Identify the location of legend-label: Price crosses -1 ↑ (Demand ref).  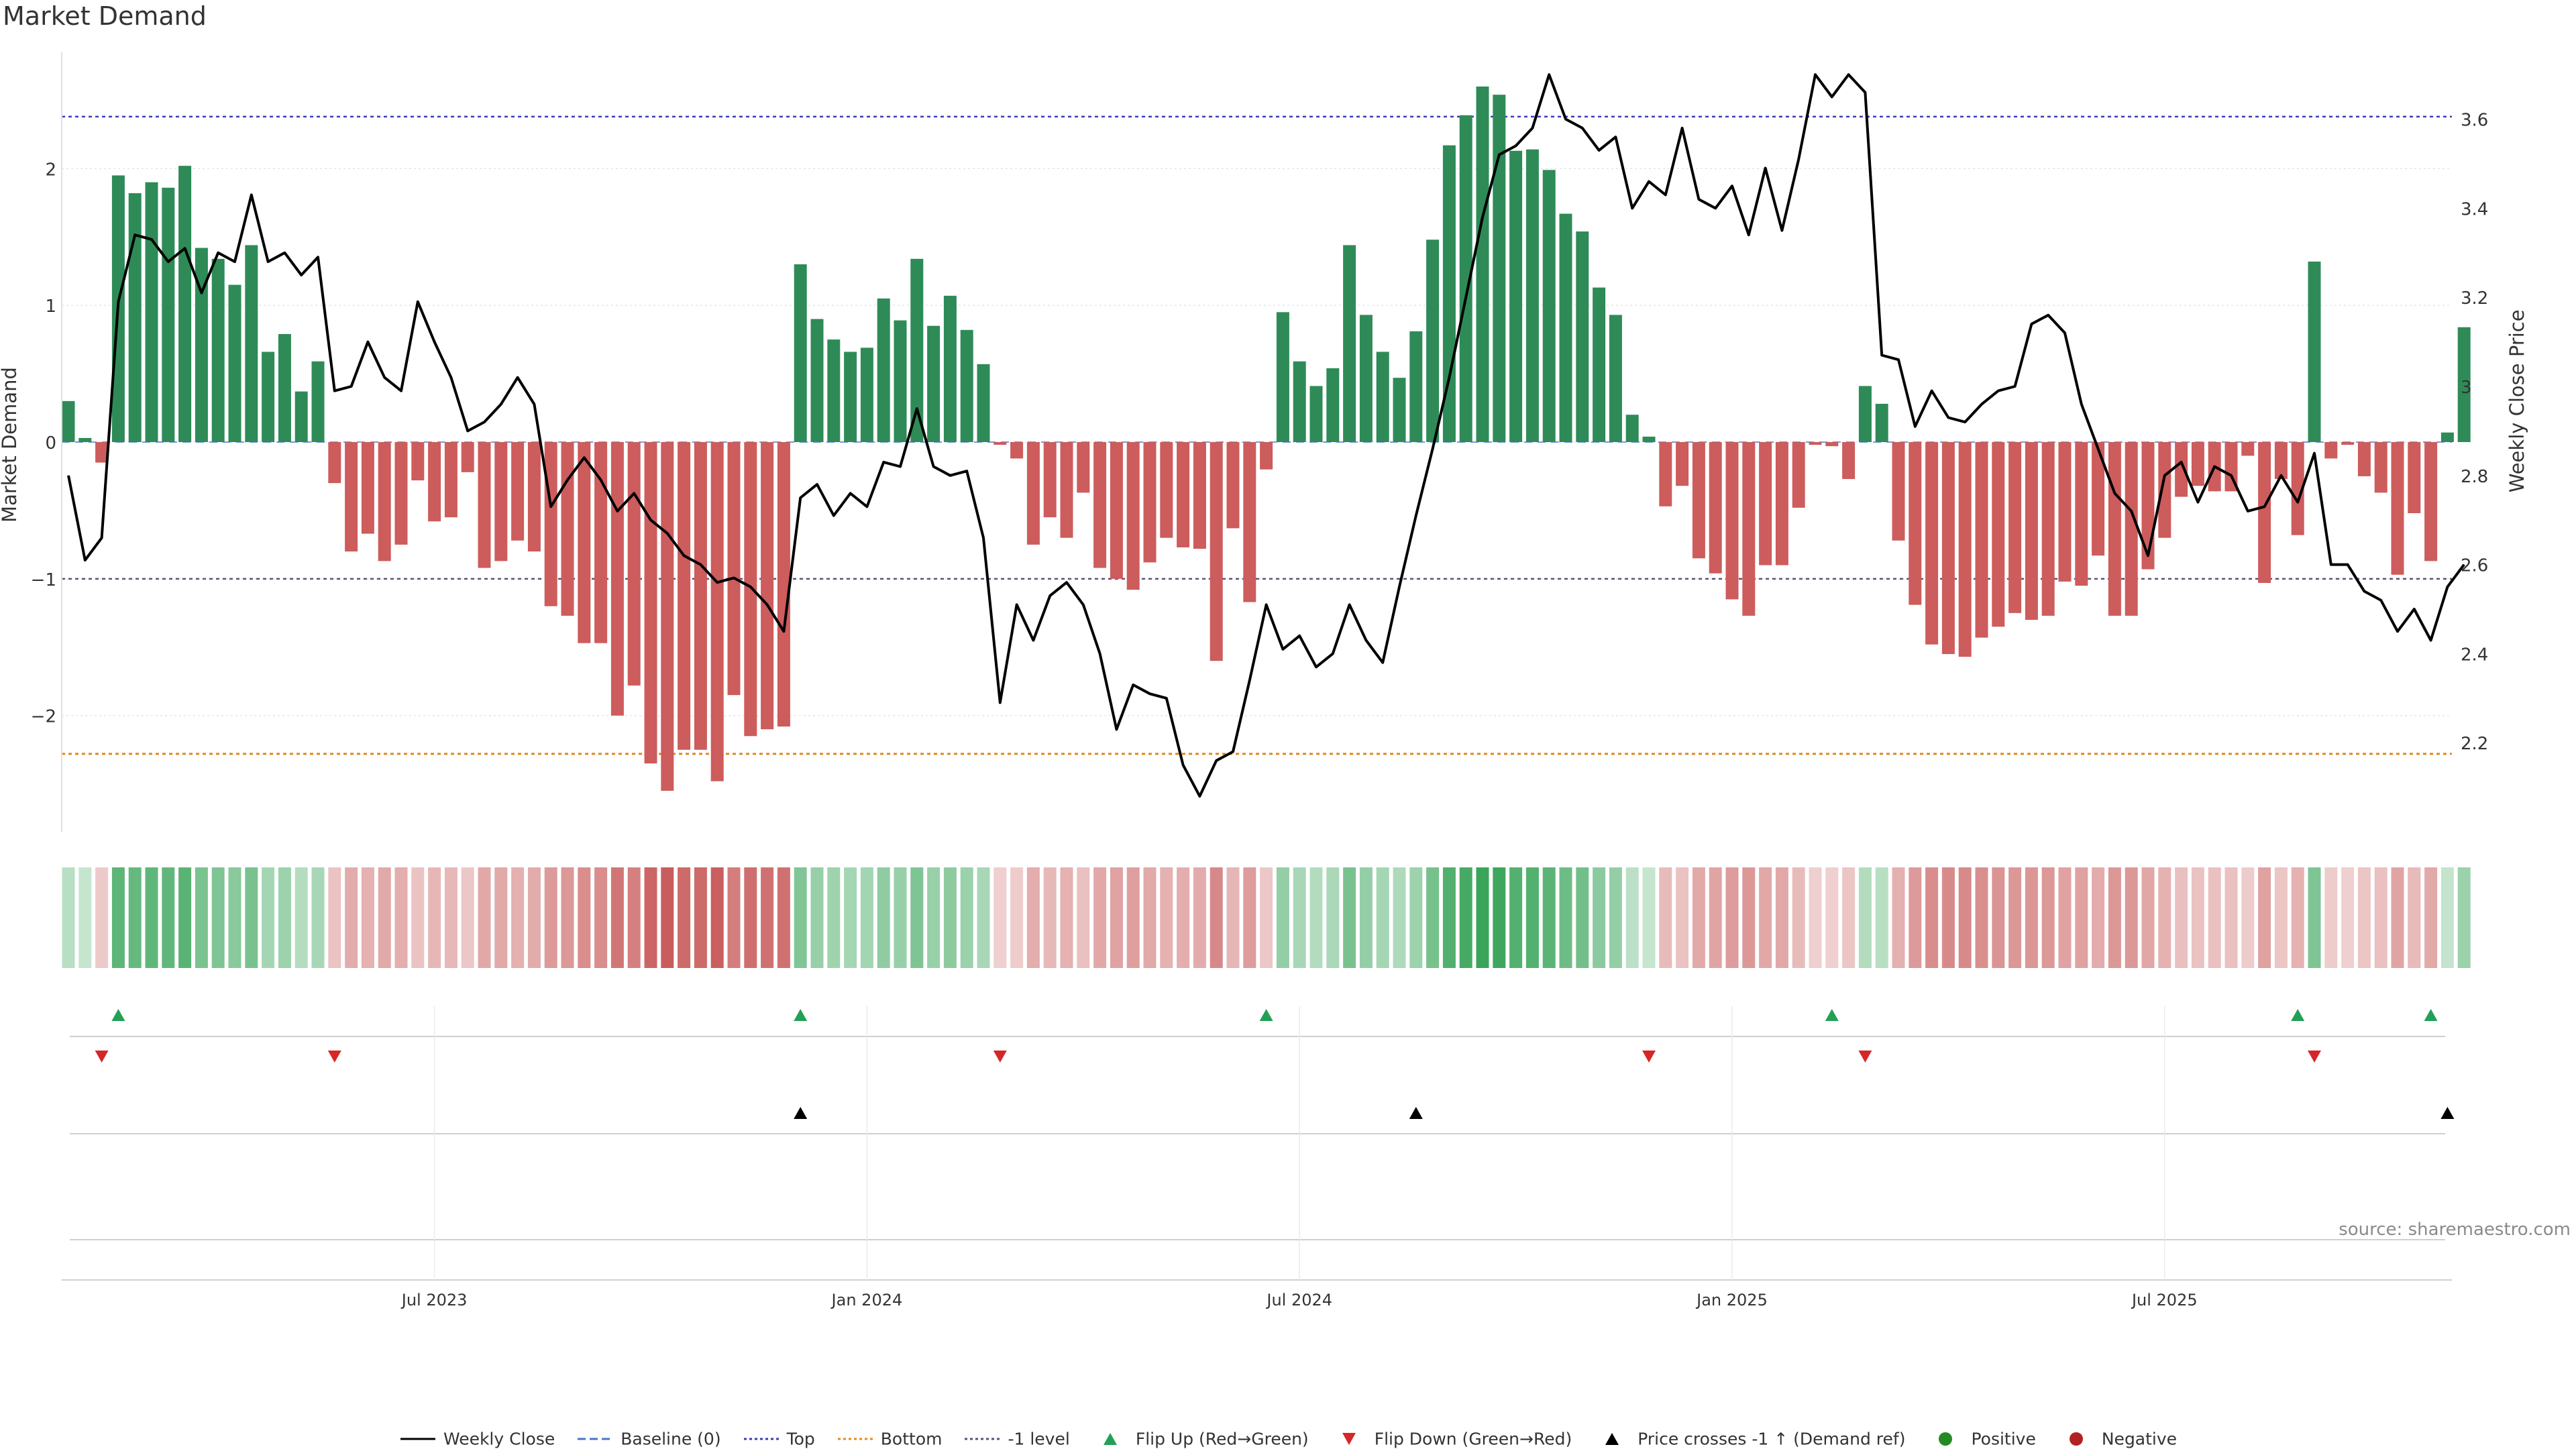
(1772, 1439).